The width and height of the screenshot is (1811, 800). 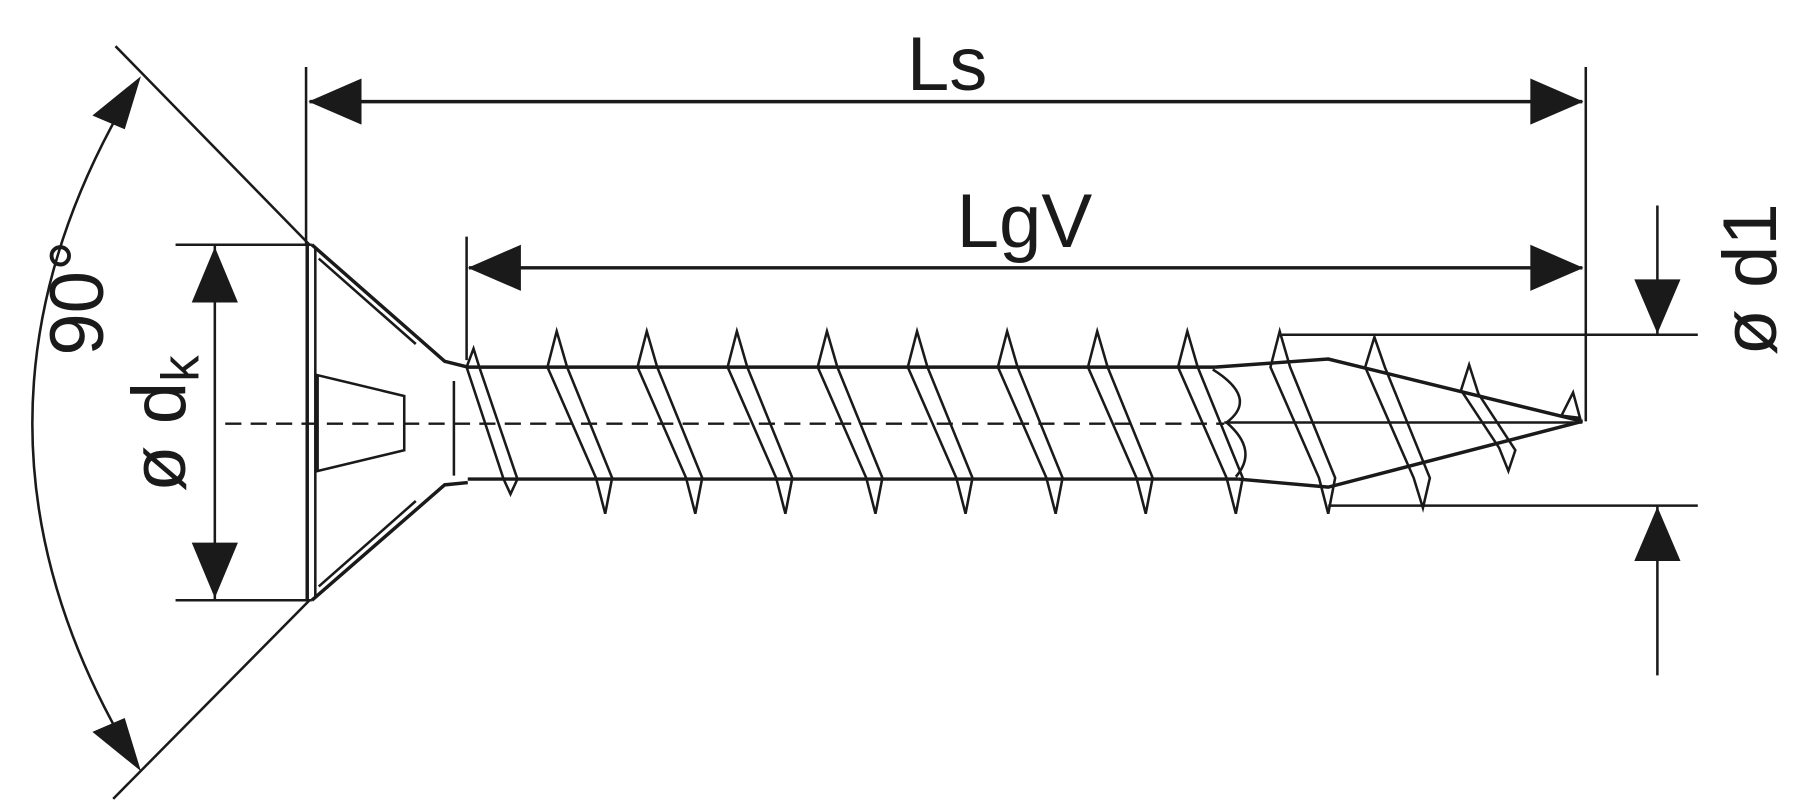 I want to click on dk-subscript: k, so click(x=181, y=368).